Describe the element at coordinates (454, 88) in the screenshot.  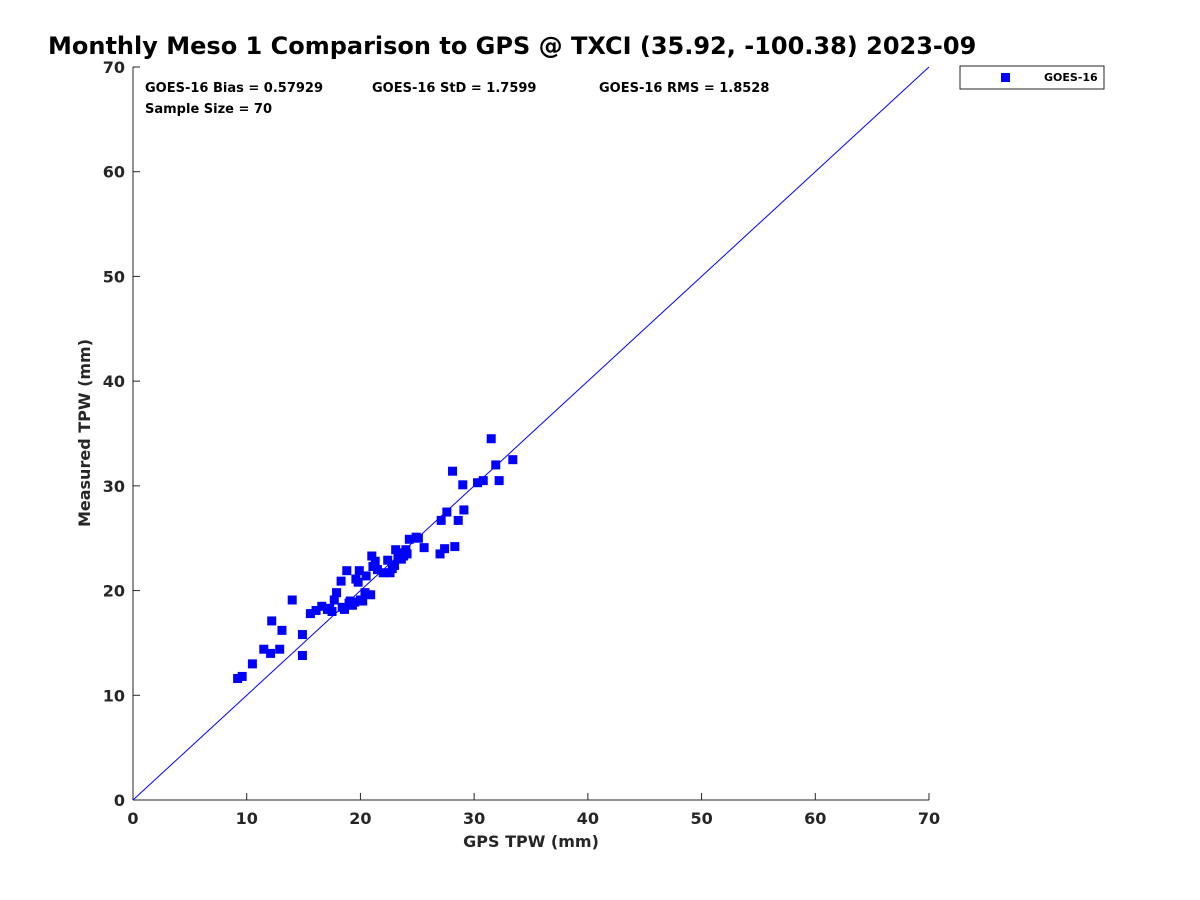
I see `std-annotation: GOES-16 StD = 1.7599` at that location.